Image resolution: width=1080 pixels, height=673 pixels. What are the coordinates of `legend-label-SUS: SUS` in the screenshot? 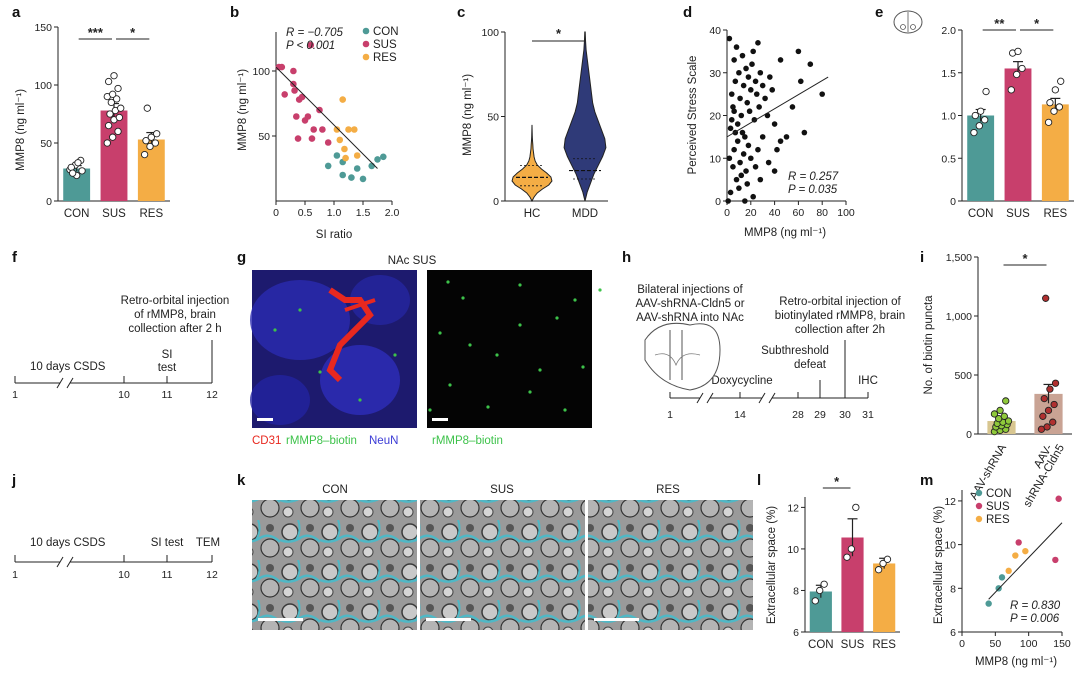 It's located at (998, 507).